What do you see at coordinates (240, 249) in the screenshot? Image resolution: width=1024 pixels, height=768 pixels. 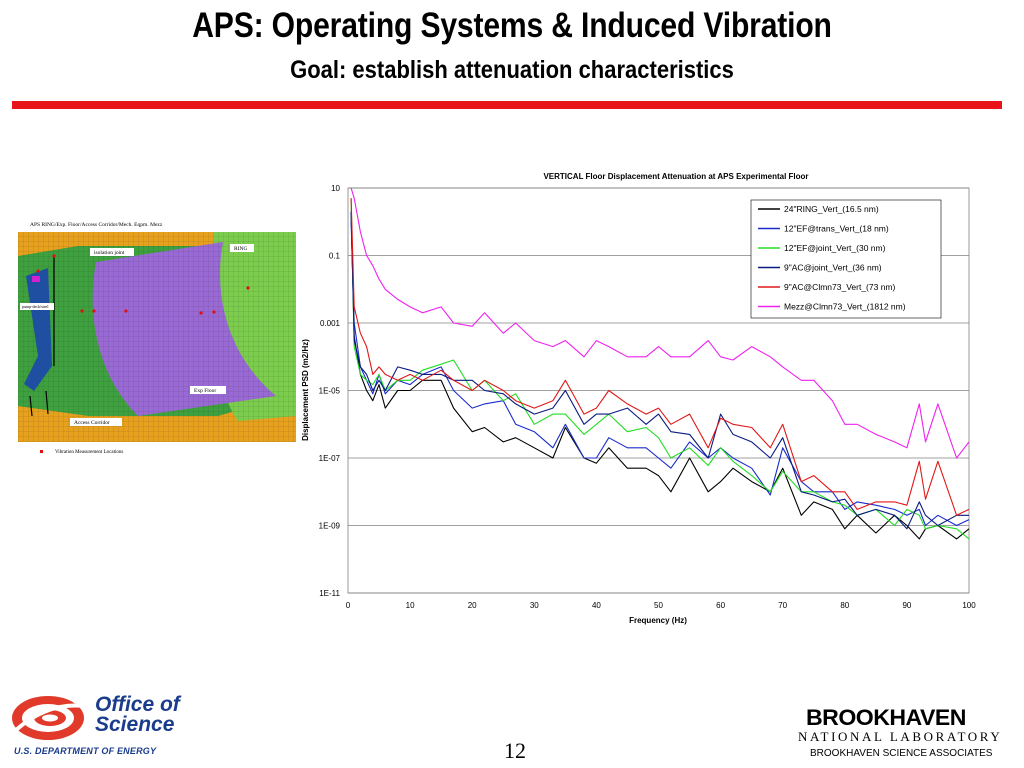 I see `ring-label: RING` at bounding box center [240, 249].